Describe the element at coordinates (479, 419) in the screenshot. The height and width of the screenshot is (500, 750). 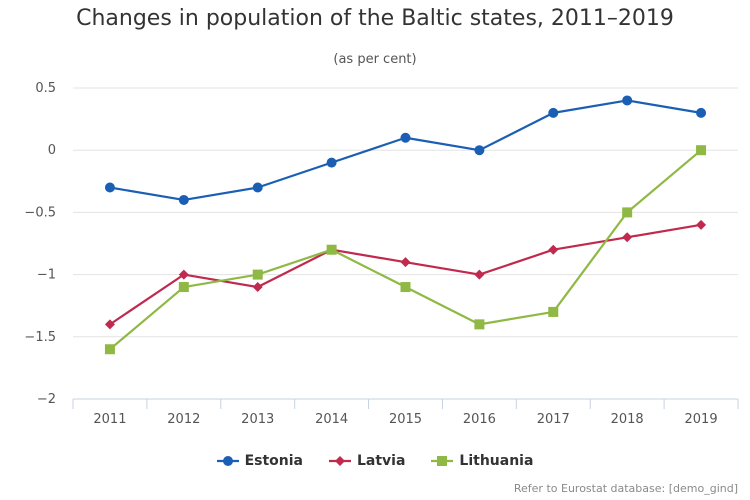
I see `x-tick-label: 2016` at that location.